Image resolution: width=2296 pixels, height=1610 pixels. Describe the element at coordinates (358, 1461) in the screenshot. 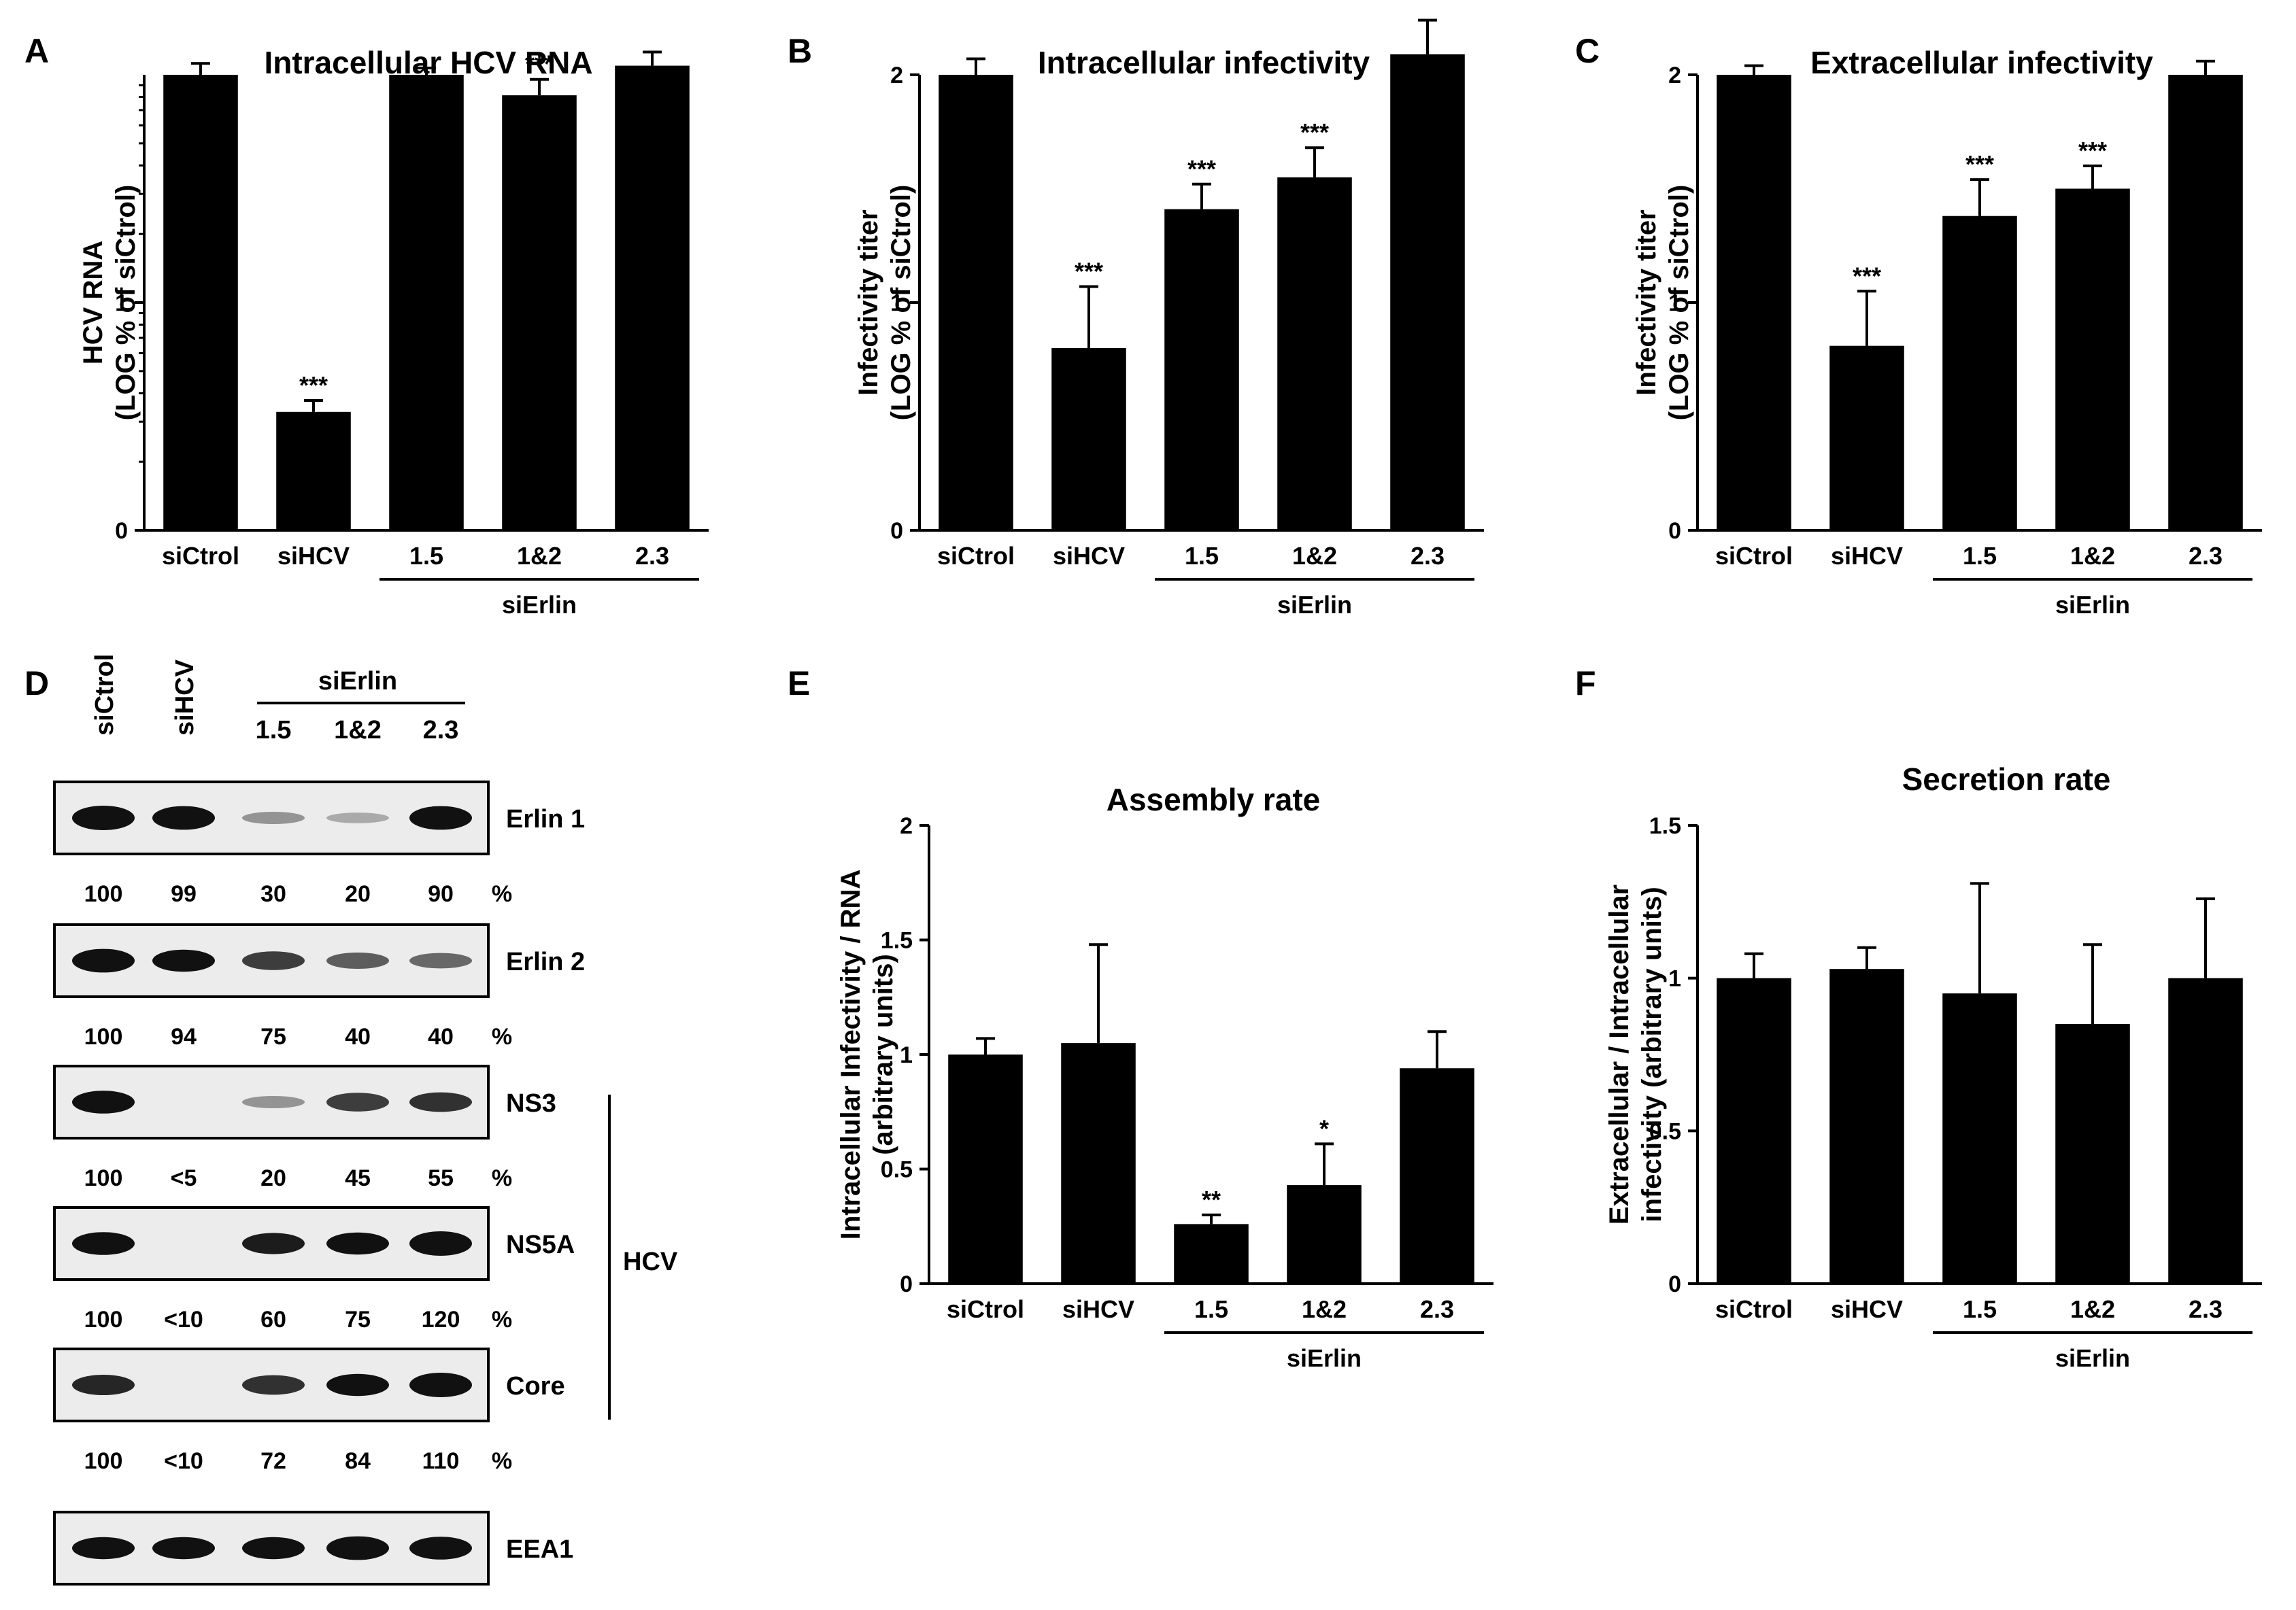

I see `quant-value-4-3: 84` at that location.